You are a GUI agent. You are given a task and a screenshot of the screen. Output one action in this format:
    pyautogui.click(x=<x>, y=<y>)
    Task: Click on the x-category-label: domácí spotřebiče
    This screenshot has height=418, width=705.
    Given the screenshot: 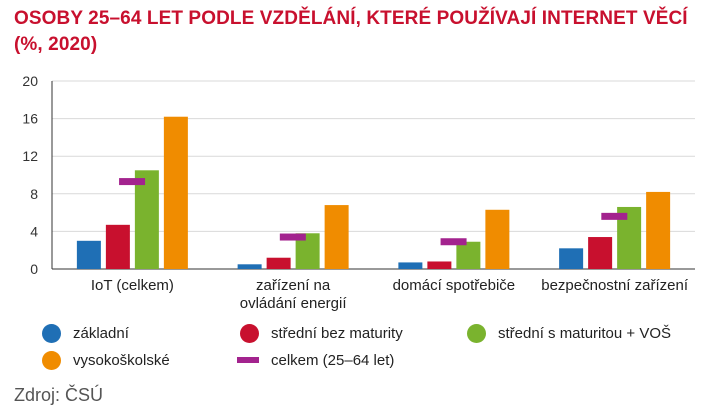 What is the action you would take?
    pyautogui.click(x=454, y=285)
    